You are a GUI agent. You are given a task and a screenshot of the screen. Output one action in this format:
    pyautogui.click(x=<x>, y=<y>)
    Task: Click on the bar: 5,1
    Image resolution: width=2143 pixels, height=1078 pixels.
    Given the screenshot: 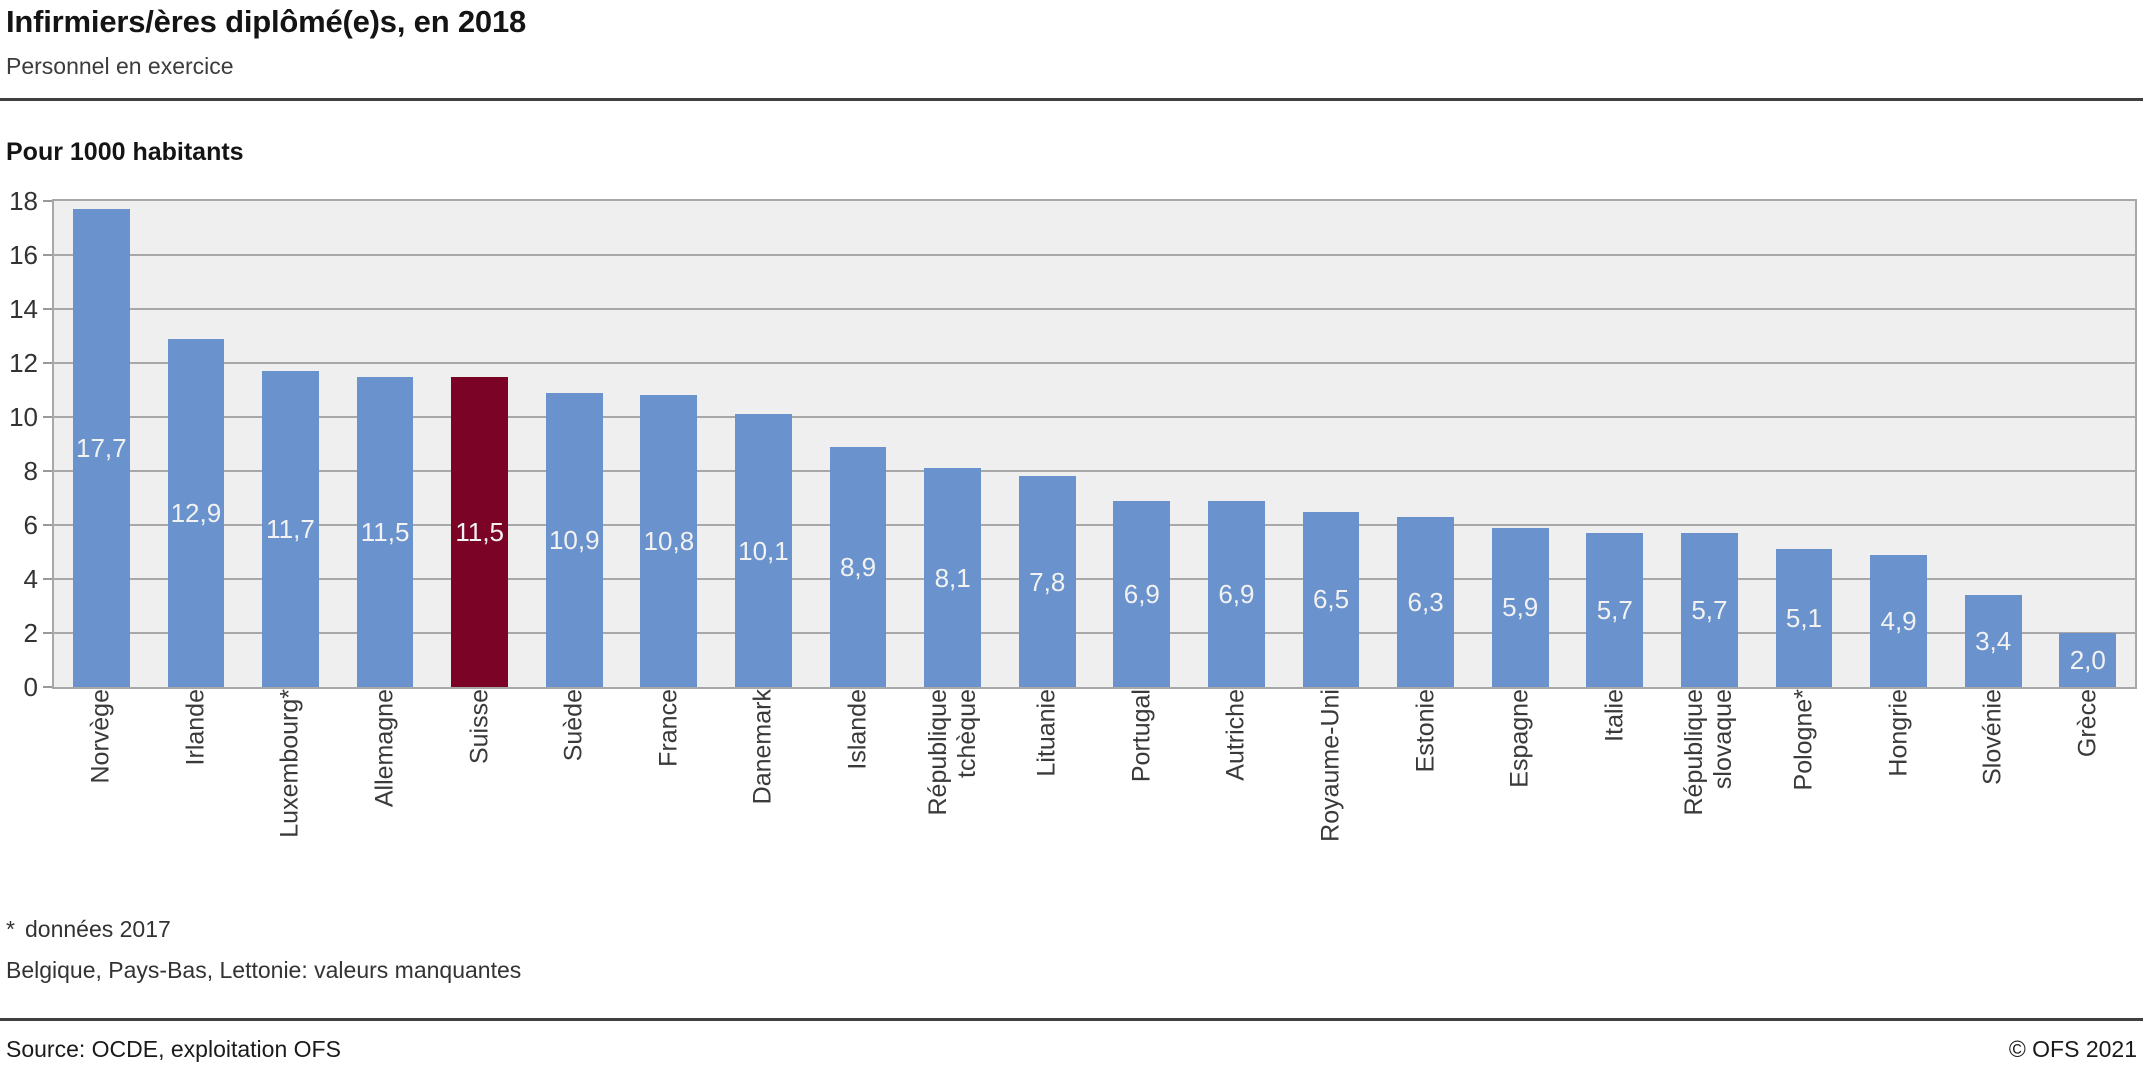 What is the action you would take?
    pyautogui.click(x=1804, y=618)
    